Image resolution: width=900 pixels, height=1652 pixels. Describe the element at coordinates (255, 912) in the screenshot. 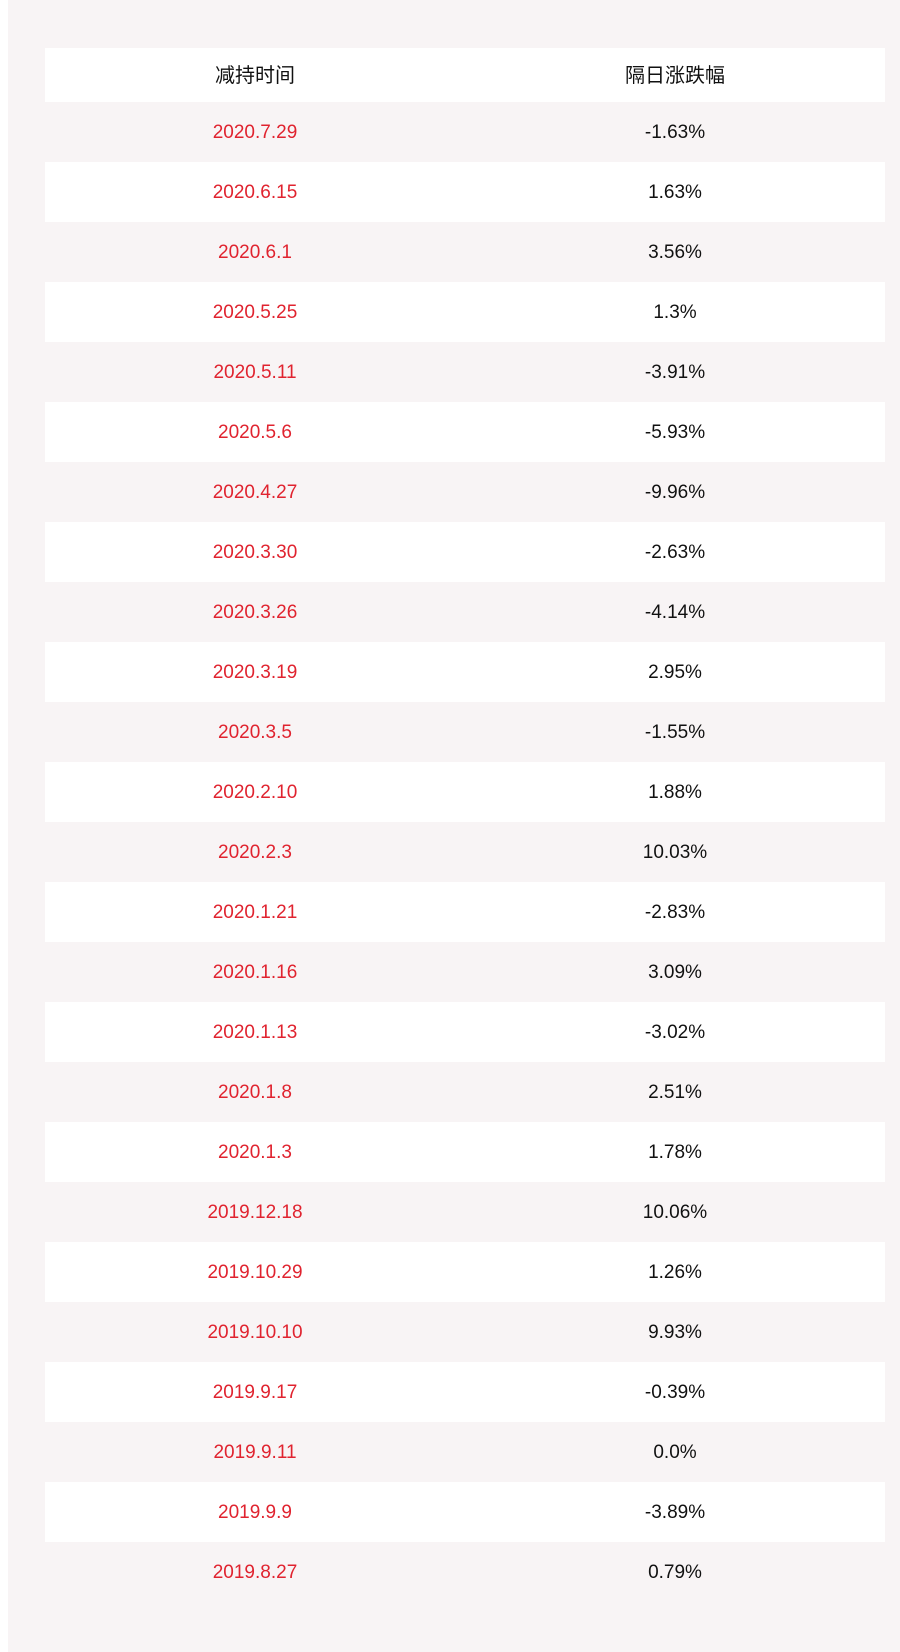

I see `reduction-date-cell: 2020.1.21` at that location.